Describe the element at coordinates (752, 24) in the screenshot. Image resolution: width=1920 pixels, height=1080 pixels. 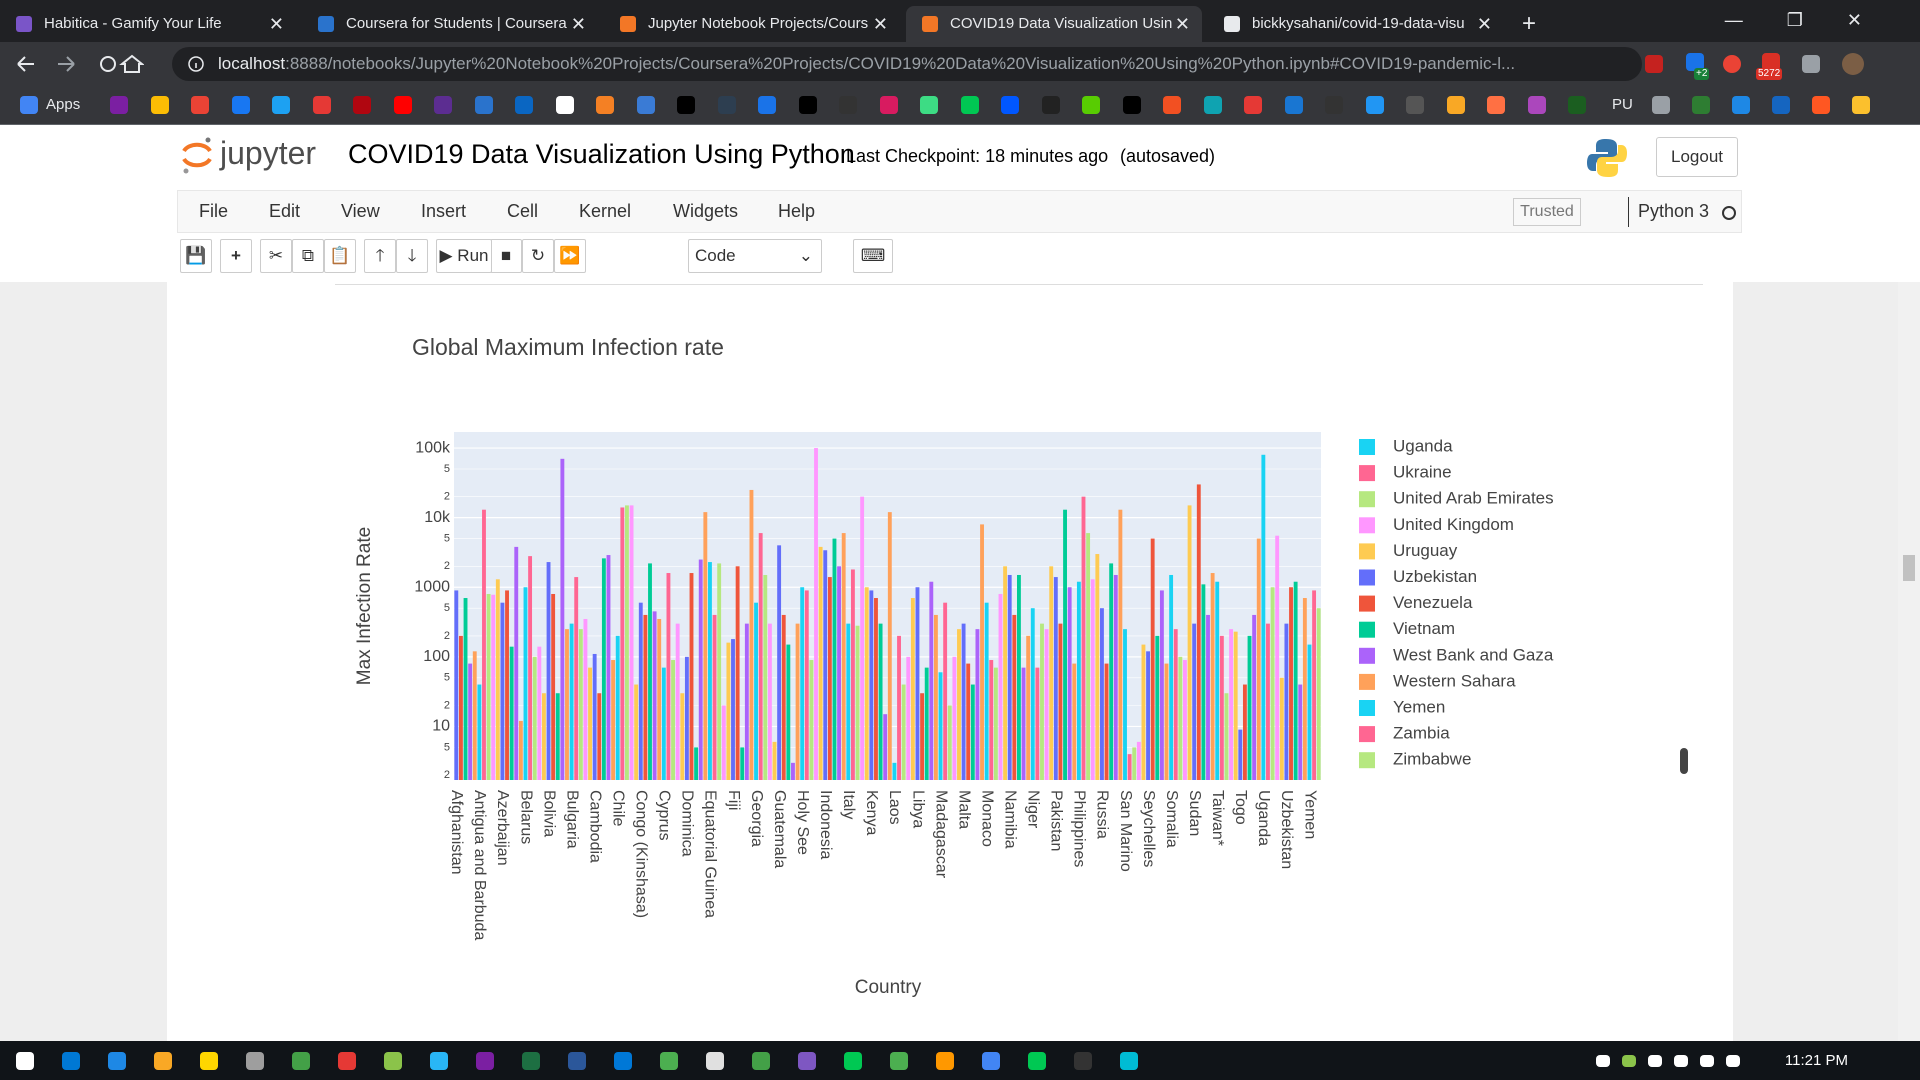
I see `tab: Jupyter Notebook Projects/Cours ✕` at that location.